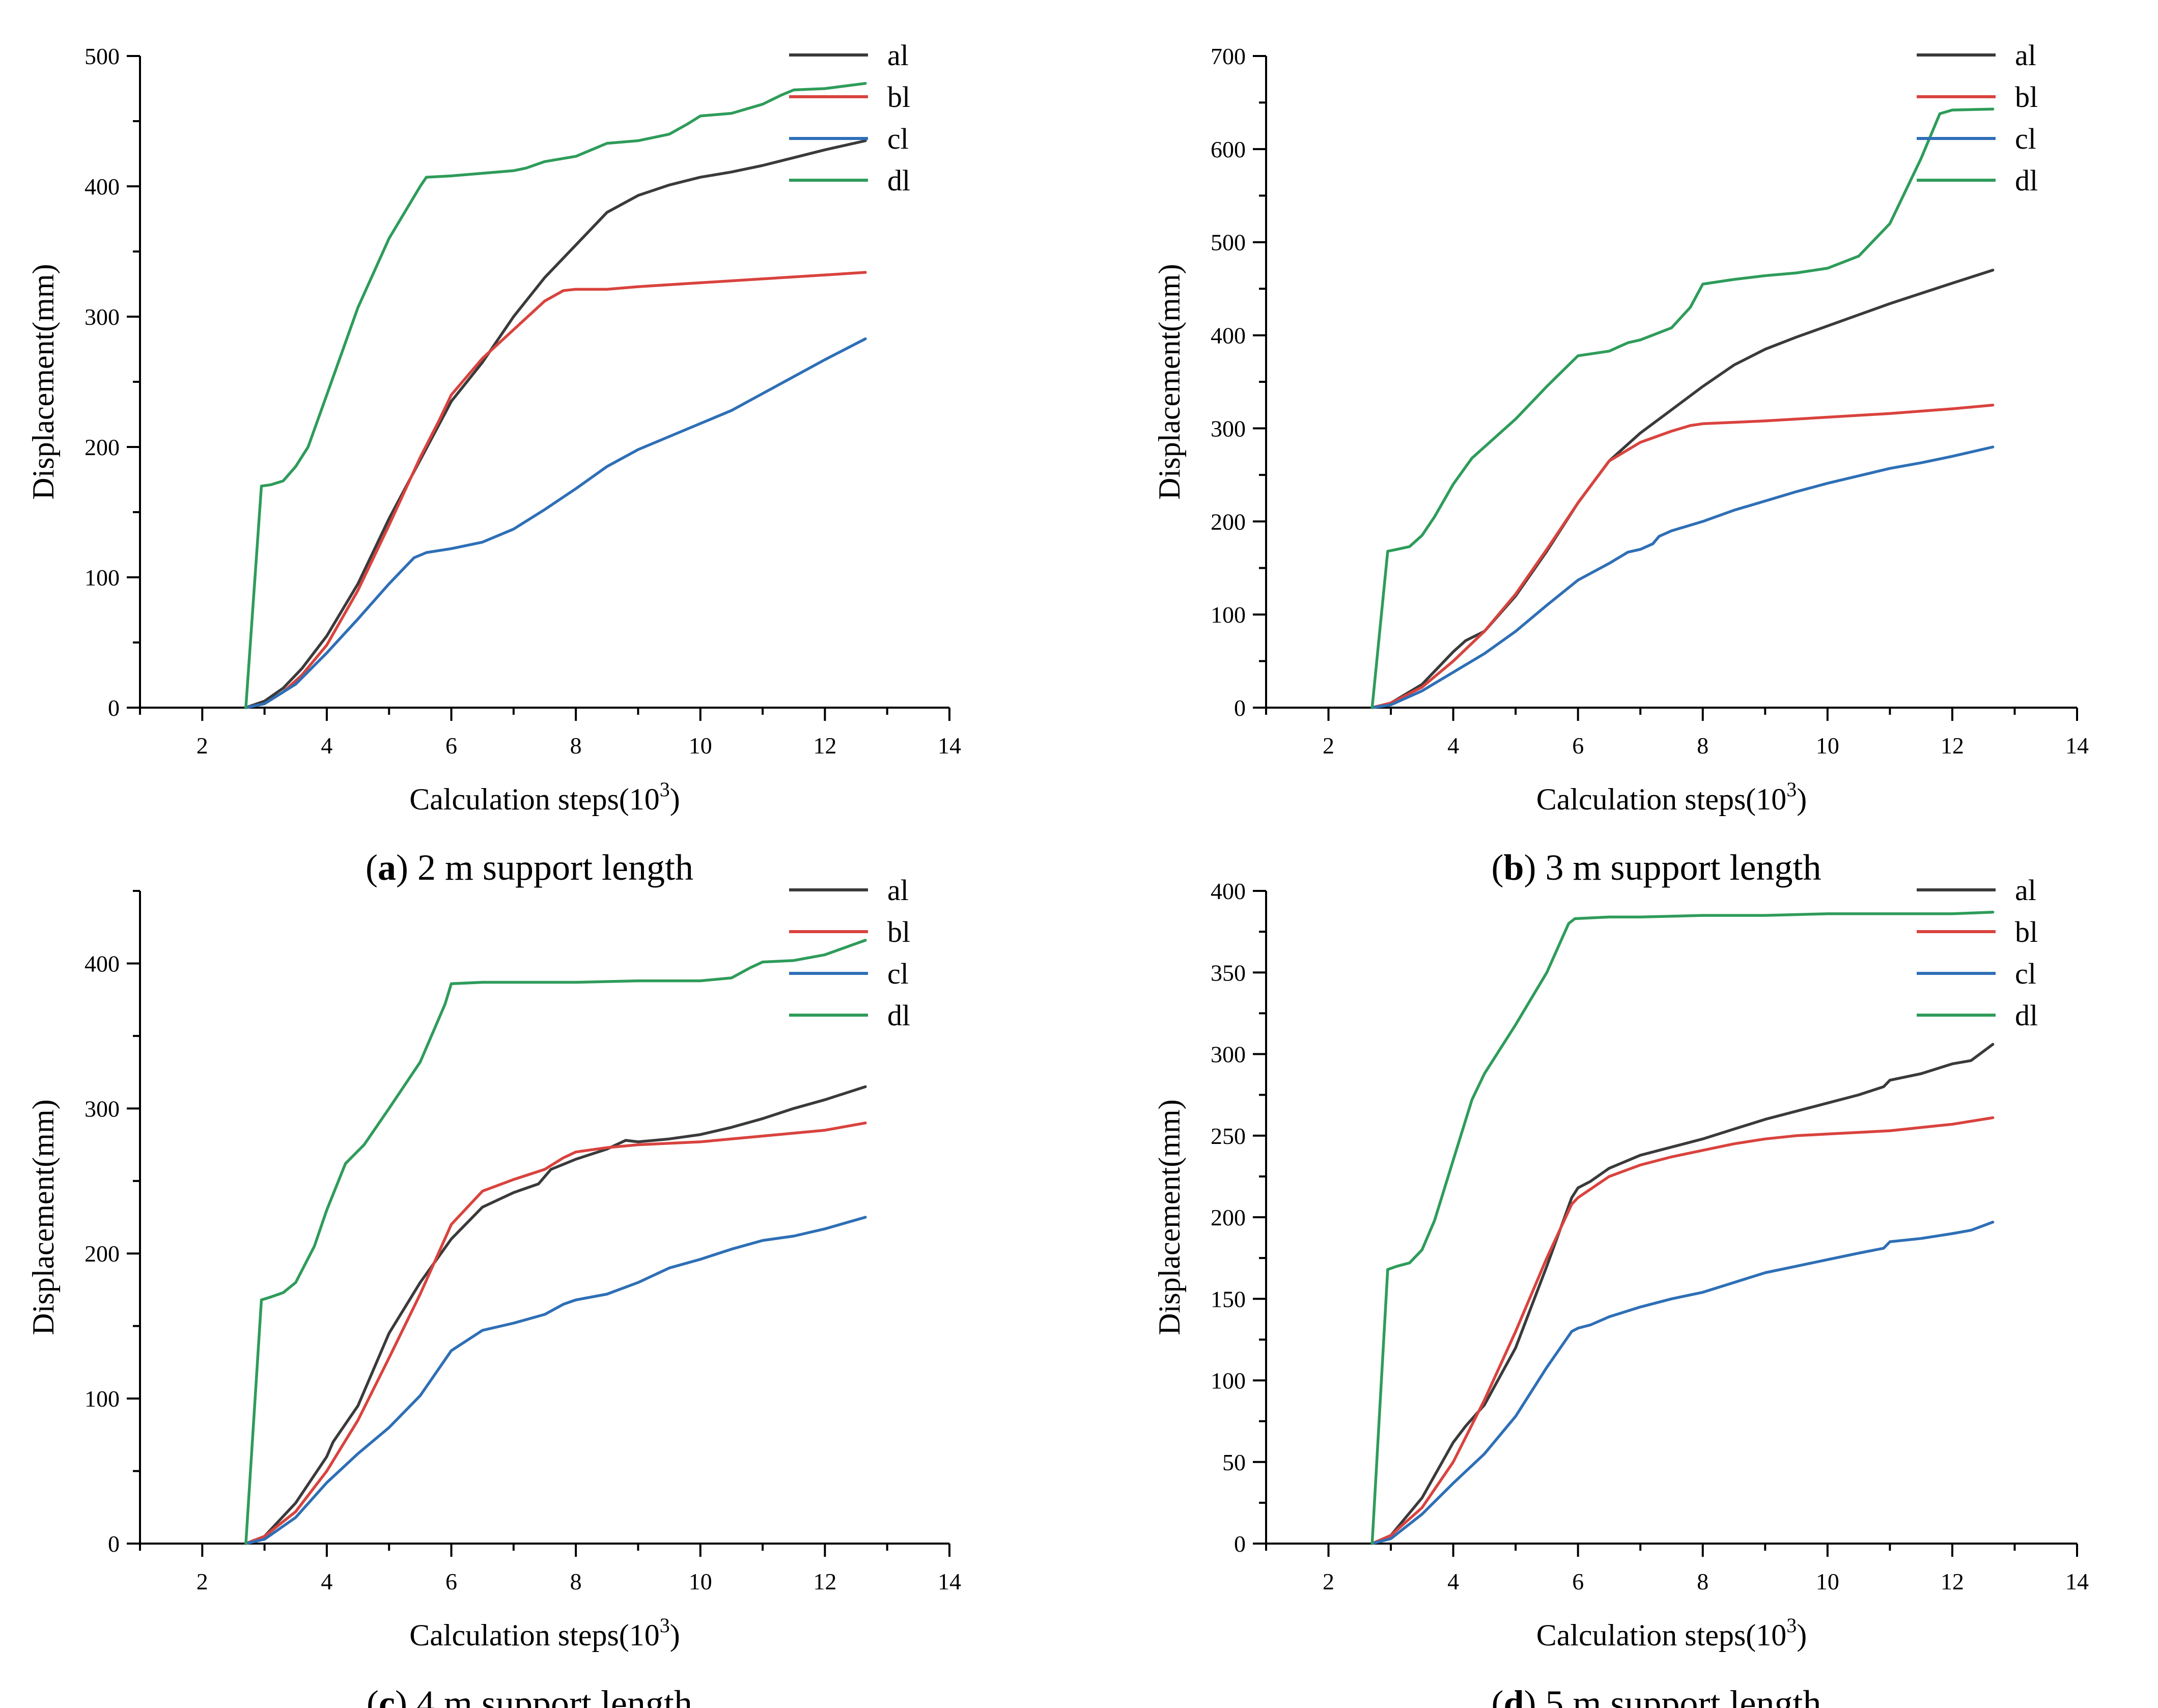  Describe the element at coordinates (1228, 56) in the screenshot. I see `y-tick-label: 700` at that location.